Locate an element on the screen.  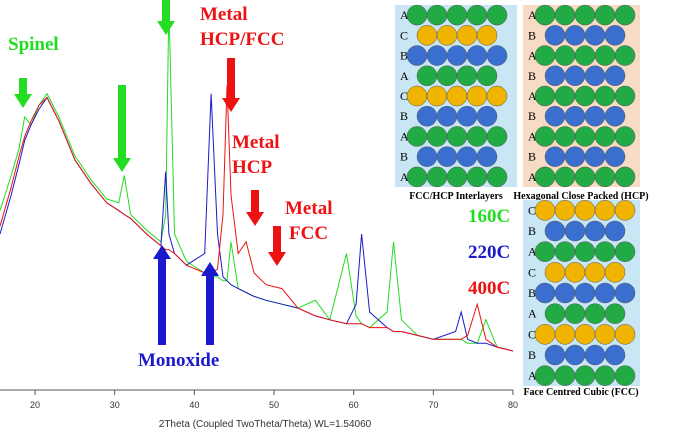
x-tick-label: 50 is located at coordinates (274, 405).